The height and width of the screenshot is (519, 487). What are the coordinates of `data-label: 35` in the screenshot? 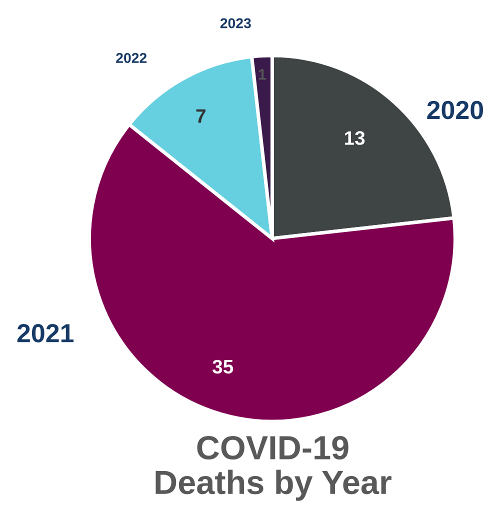 It's located at (223, 367).